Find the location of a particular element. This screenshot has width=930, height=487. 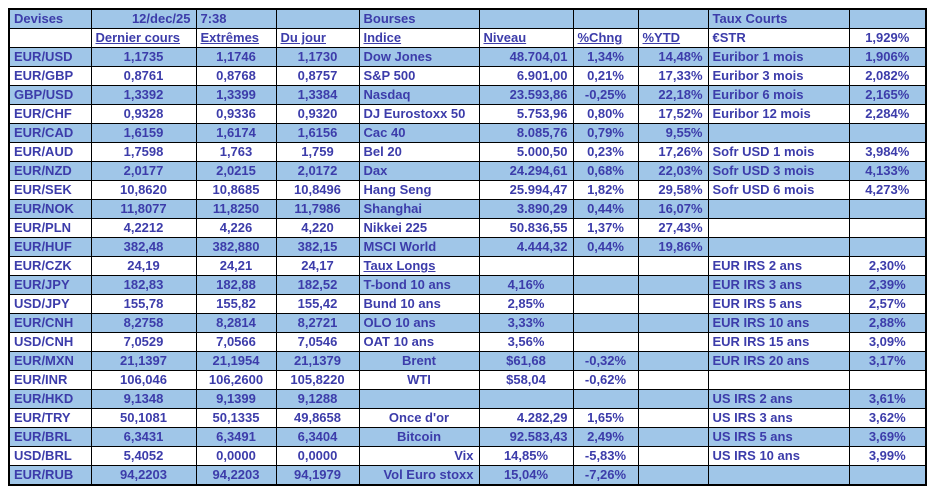

rate-value-cell: 3,61% is located at coordinates (887, 399).